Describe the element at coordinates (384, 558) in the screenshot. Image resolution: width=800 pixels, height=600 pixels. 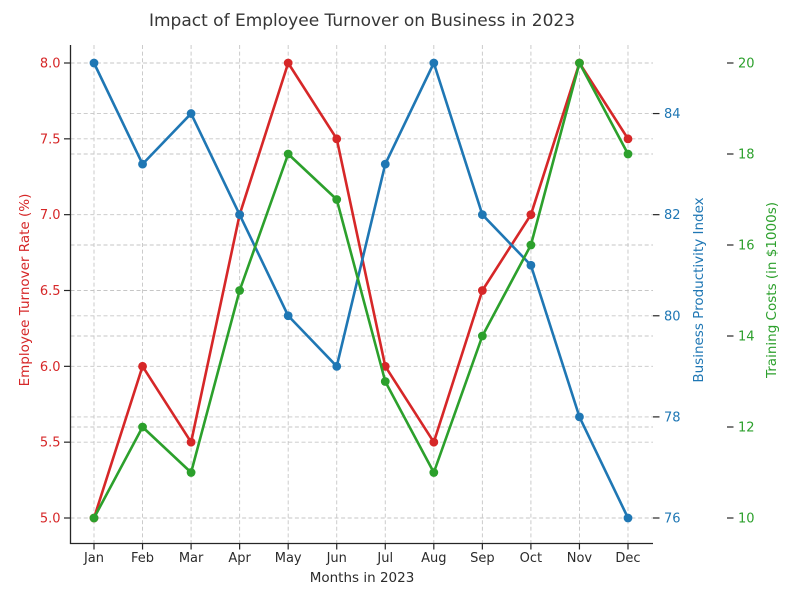
I see `x-tick-label: Jul` at that location.